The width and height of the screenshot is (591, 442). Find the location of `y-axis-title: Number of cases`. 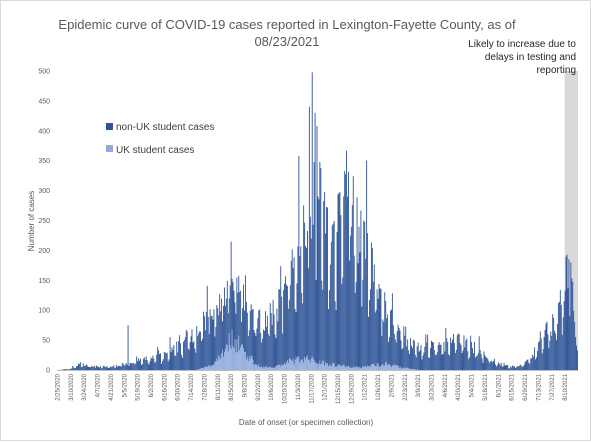

y-axis-title: Number of cases is located at coordinates (31, 221).